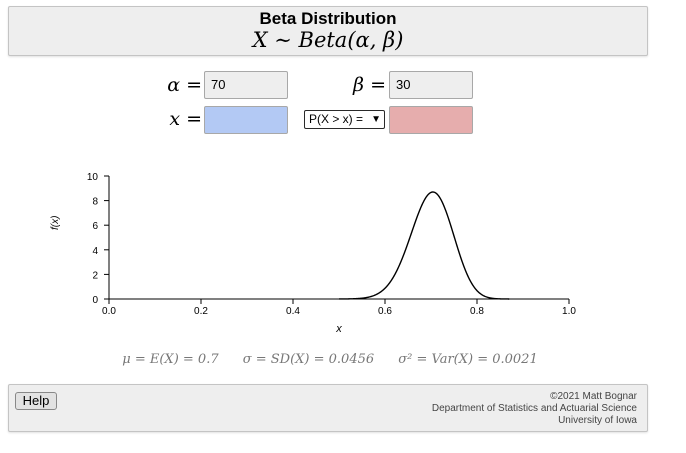  What do you see at coordinates (95, 251) in the screenshot?
I see `y-tick-label: 4` at bounding box center [95, 251].